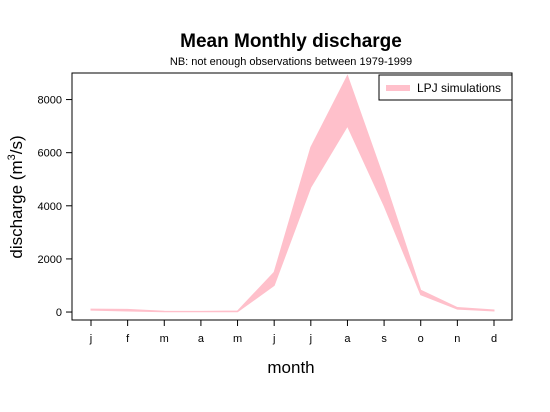 The width and height of the screenshot is (550, 412). I want to click on x-tick-label: d, so click(494, 339).